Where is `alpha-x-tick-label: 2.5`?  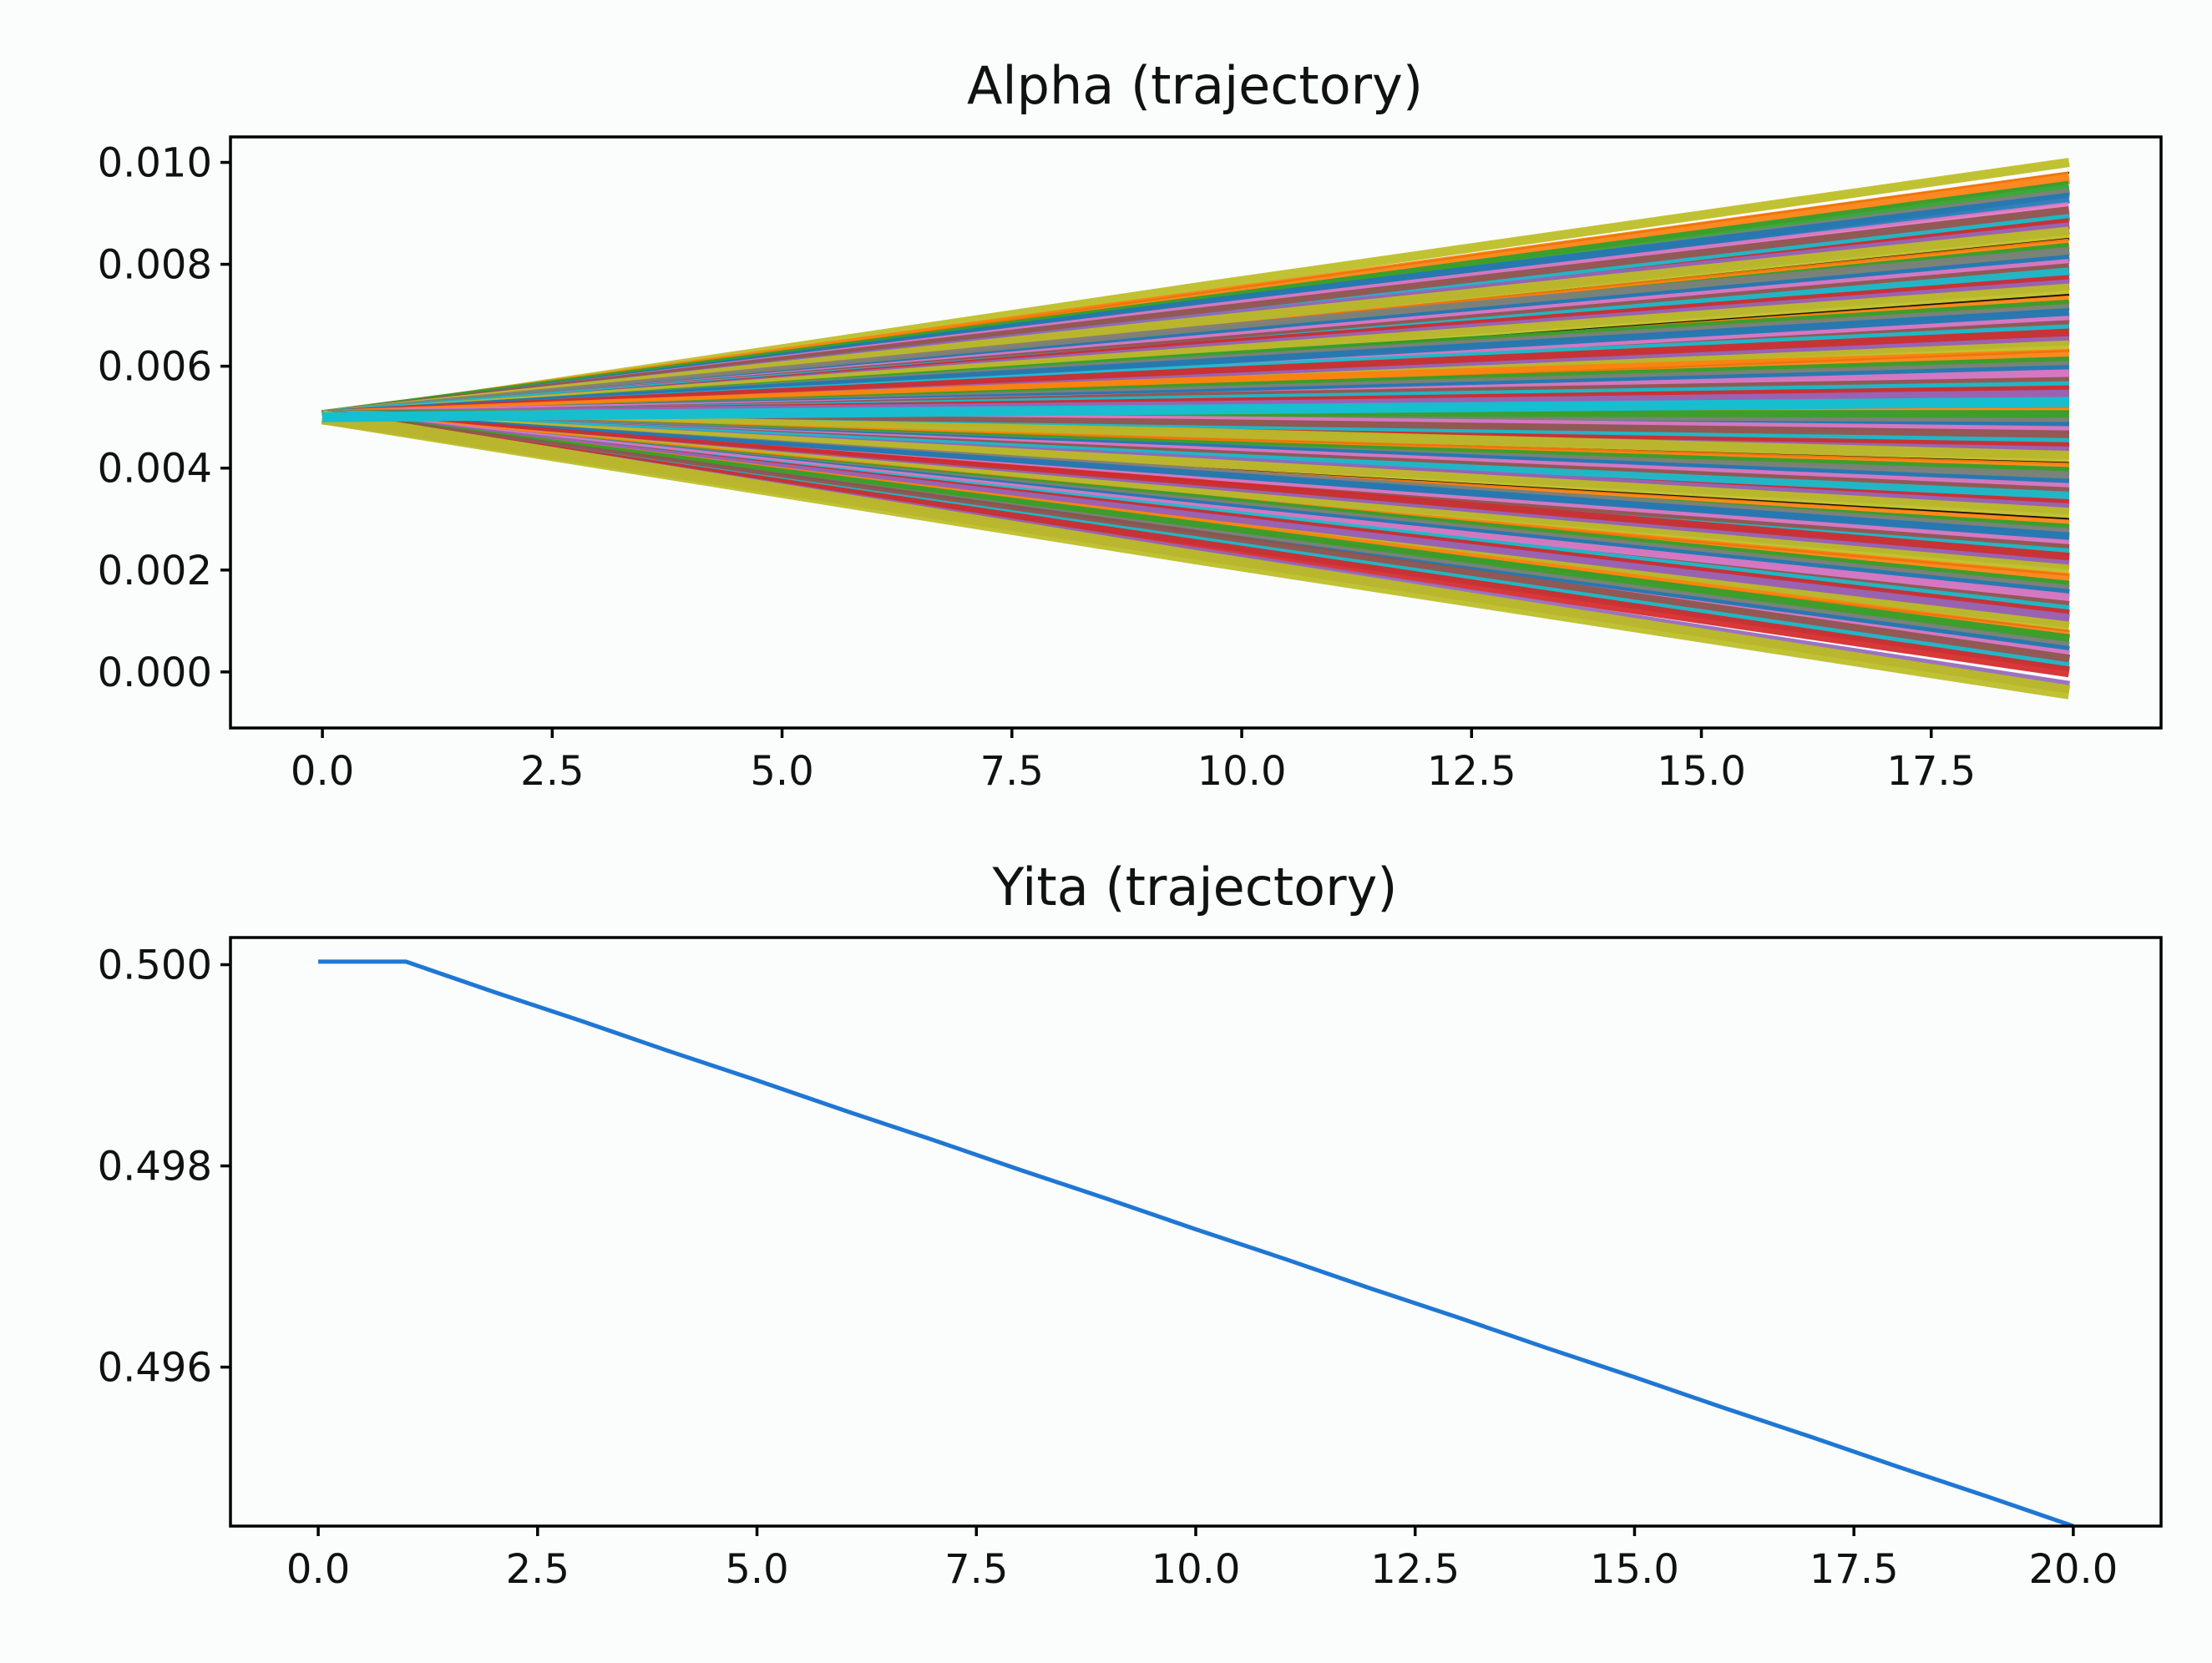 alpha-x-tick-label: 2.5 is located at coordinates (552, 771).